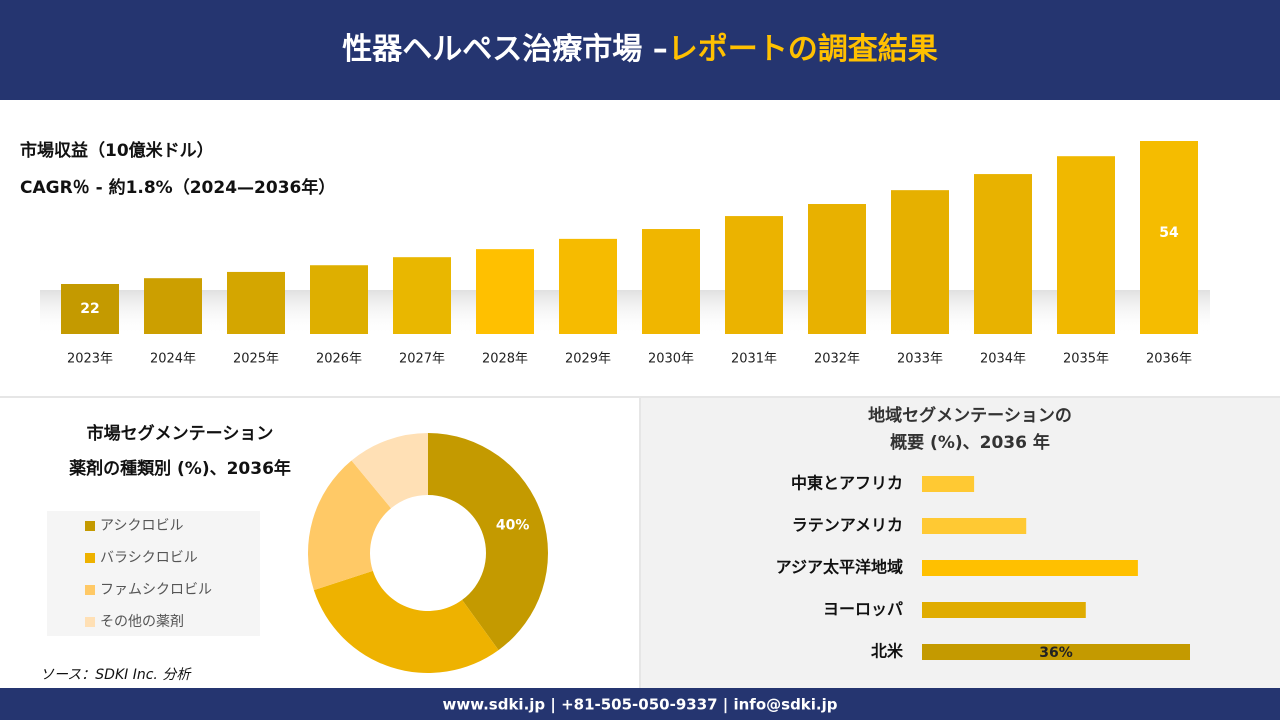 The image size is (1280, 720). Describe the element at coordinates (625, 312) in the screenshot. I see `bar-shadow` at that location.